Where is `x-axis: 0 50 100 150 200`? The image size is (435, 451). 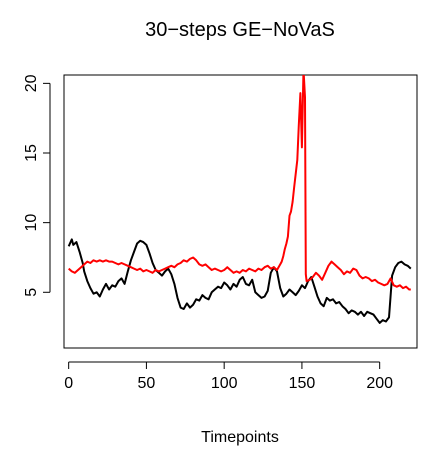
x-axis: 0 50 100 150 200 is located at coordinates (228, 376).